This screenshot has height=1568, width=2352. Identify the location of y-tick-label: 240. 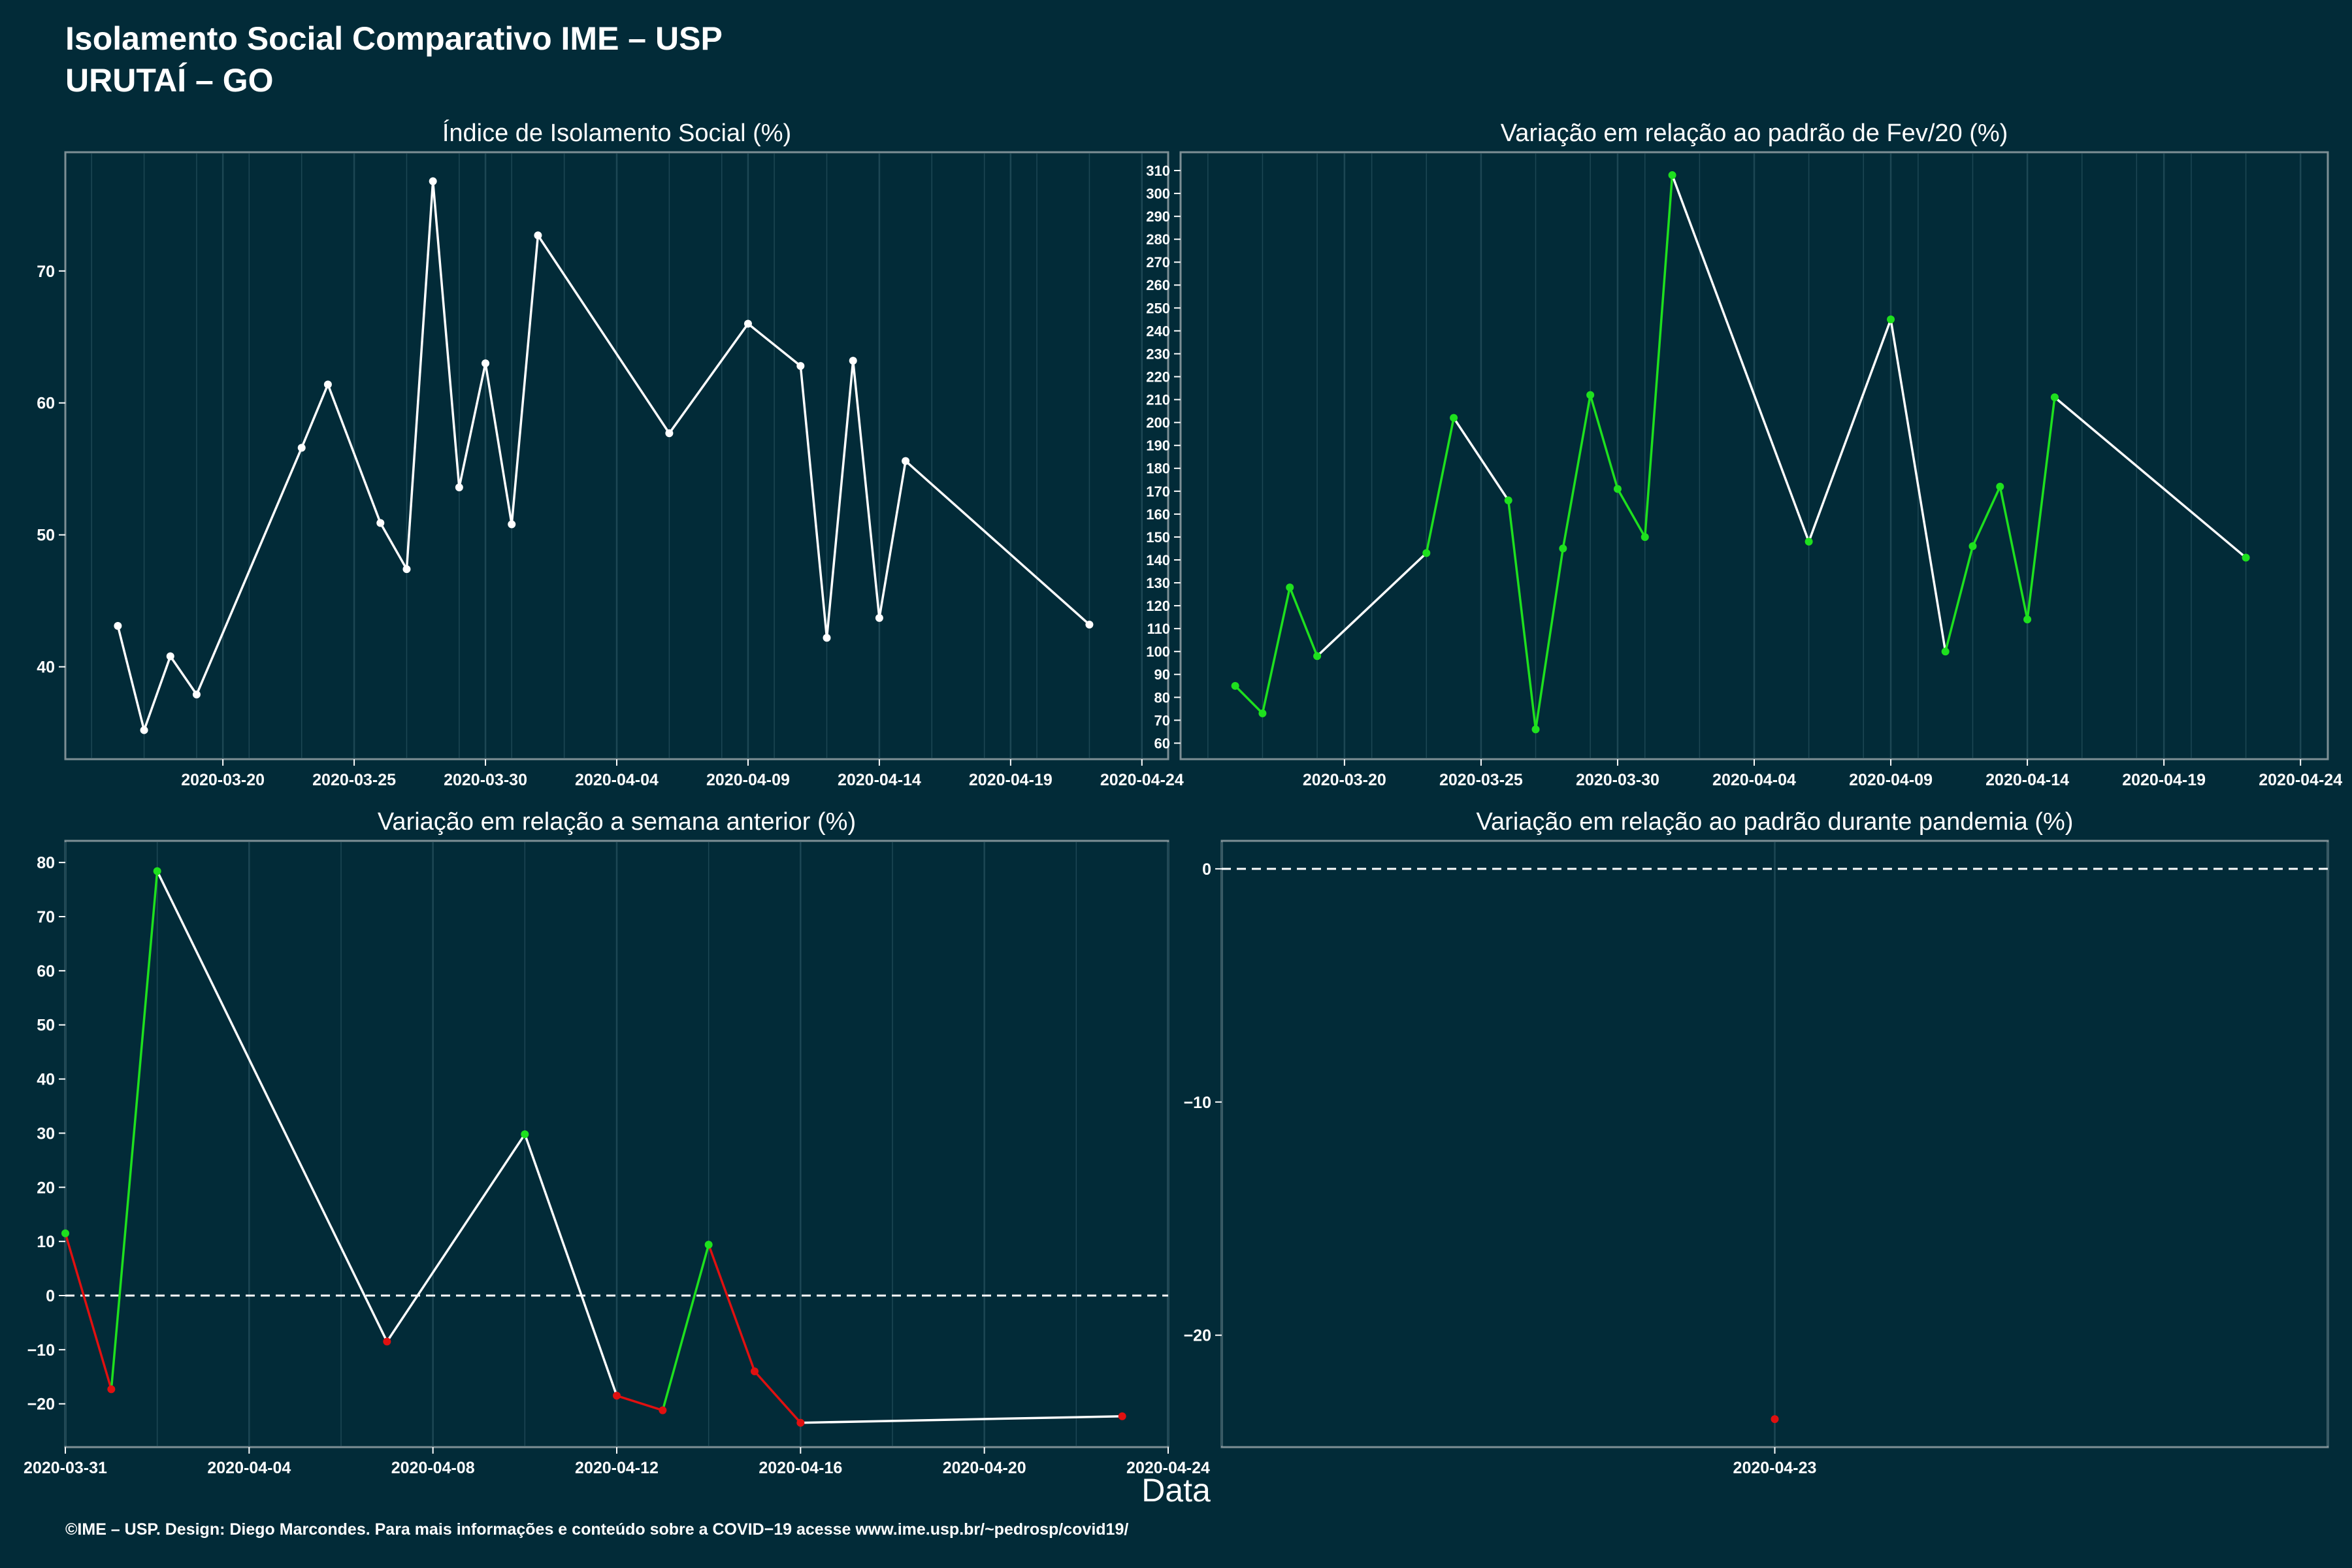
(1158, 331).